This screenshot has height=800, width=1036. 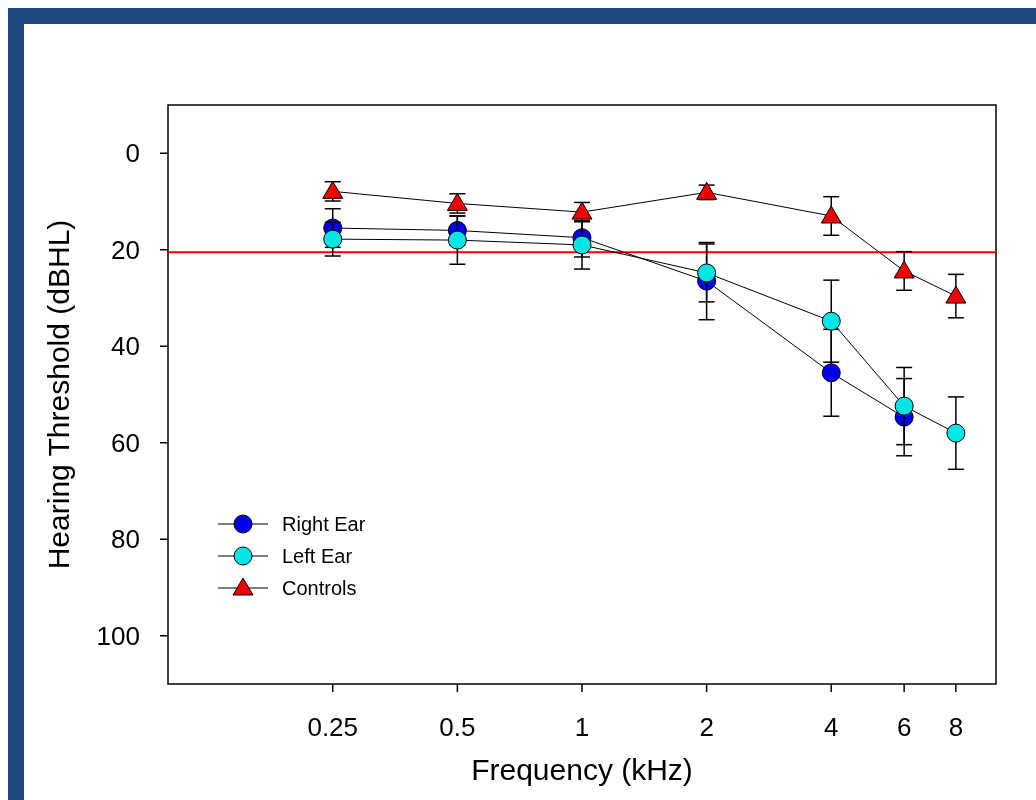 What do you see at coordinates (582, 727) in the screenshot?
I see `x-tick-label: 1` at bounding box center [582, 727].